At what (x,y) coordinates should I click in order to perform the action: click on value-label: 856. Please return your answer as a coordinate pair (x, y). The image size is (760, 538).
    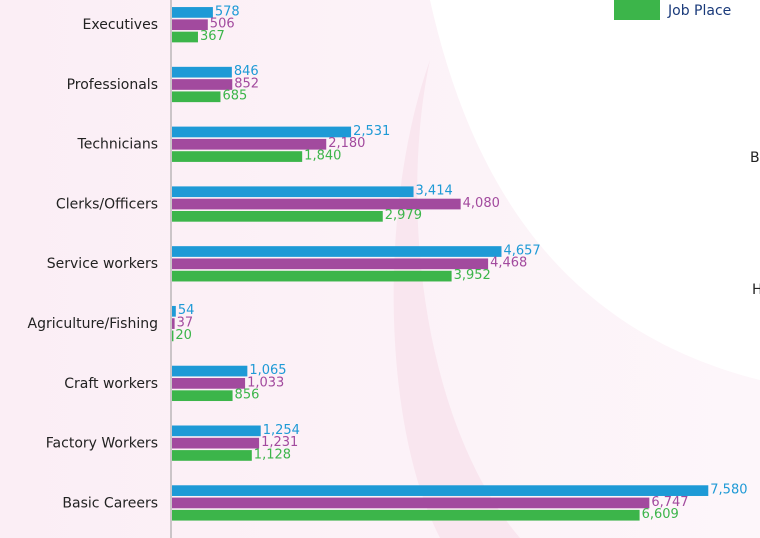
    Looking at the image, I should click on (247, 395).